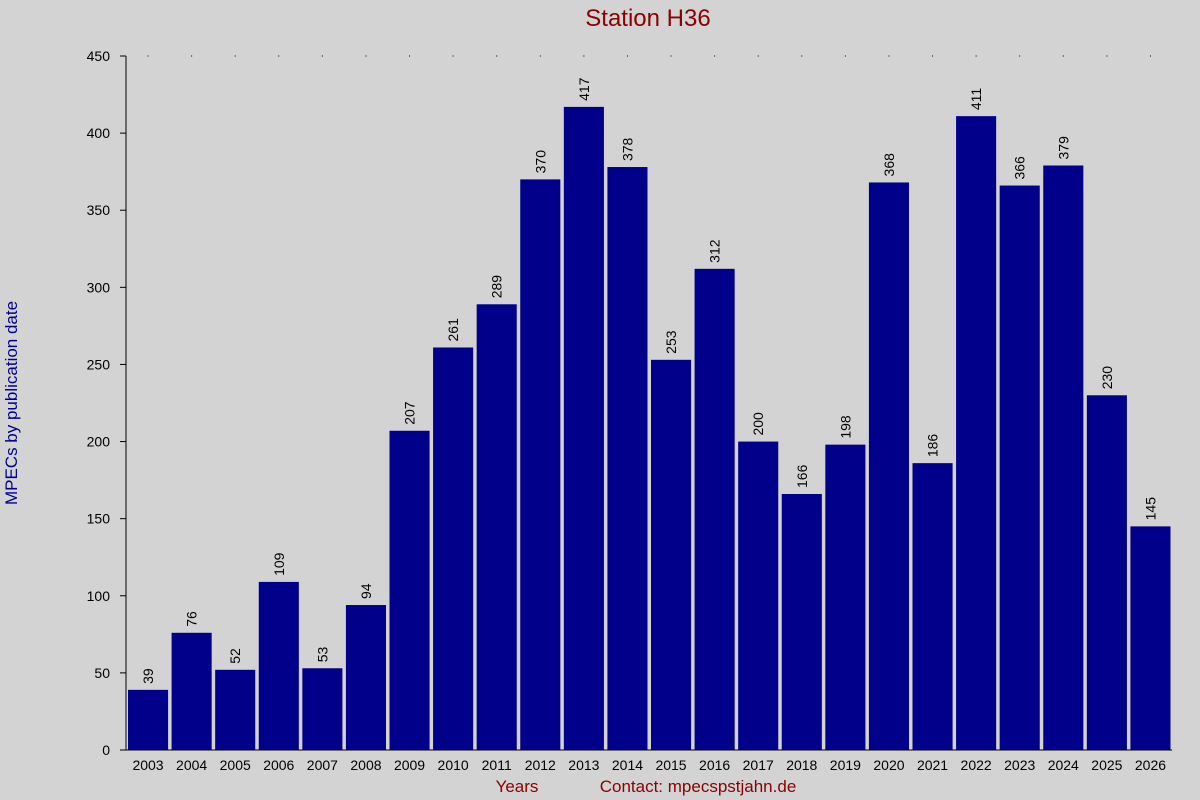 This screenshot has width=1200, height=800. I want to click on data-label: 417, so click(584, 89).